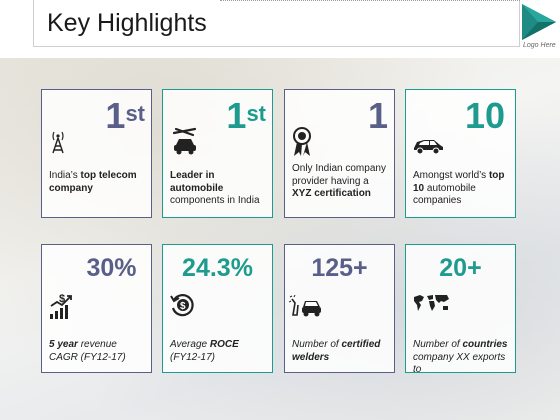 This screenshot has height=420, width=560. I want to click on certificate-medal-icon, so click(302, 141).